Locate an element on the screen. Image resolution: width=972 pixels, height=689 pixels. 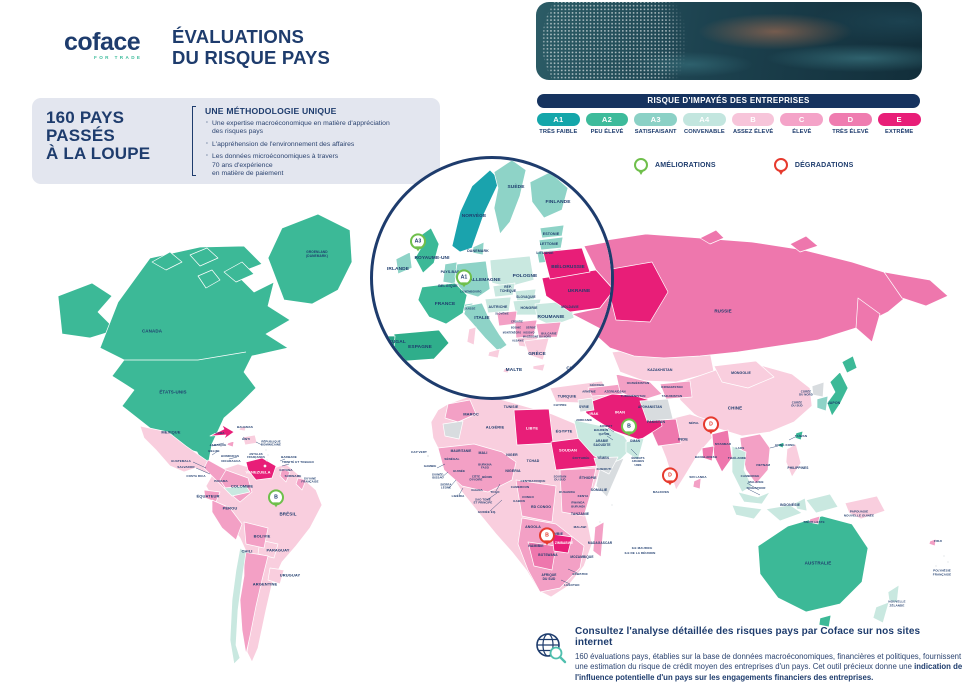
country-label: MOLDAVIE is located at coordinates (570, 307).